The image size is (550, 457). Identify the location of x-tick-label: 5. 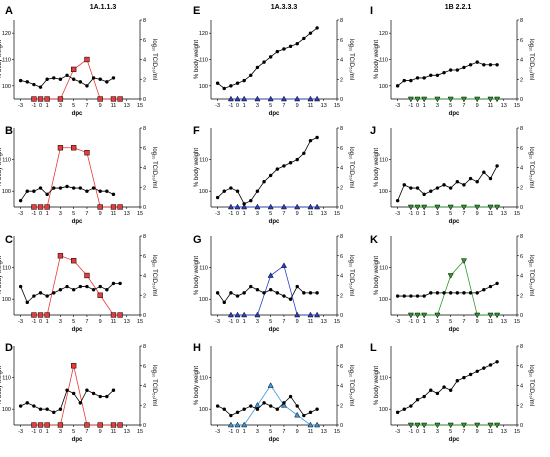
(450, 322).